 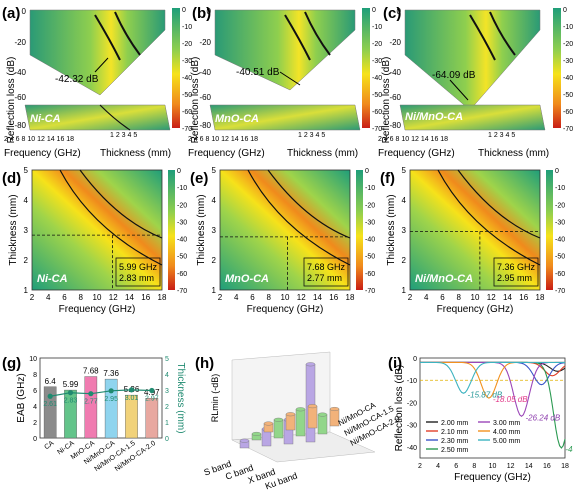 I want to click on x-tick-label: 4, so click(x=236, y=297).